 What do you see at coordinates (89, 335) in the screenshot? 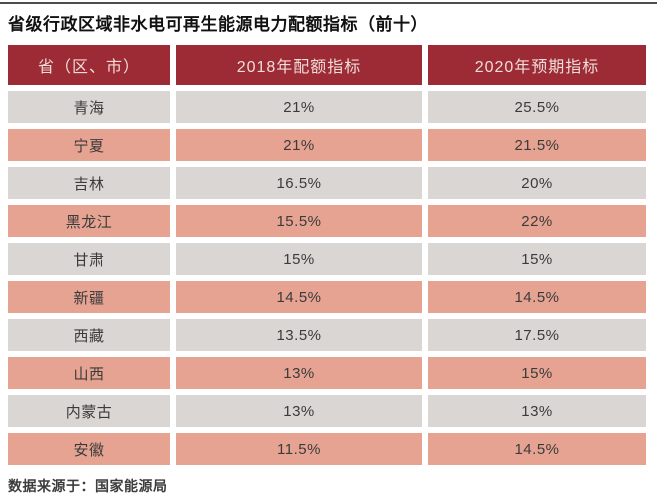
I see `cell-province: 西藏` at bounding box center [89, 335].